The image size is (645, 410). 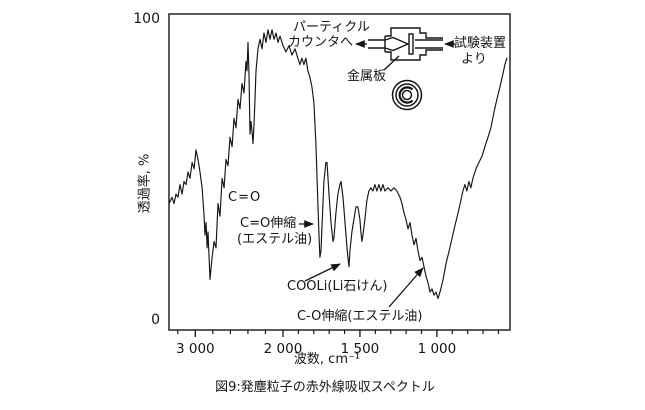 I want to click on metal-plate-front-view, so click(x=407, y=95).